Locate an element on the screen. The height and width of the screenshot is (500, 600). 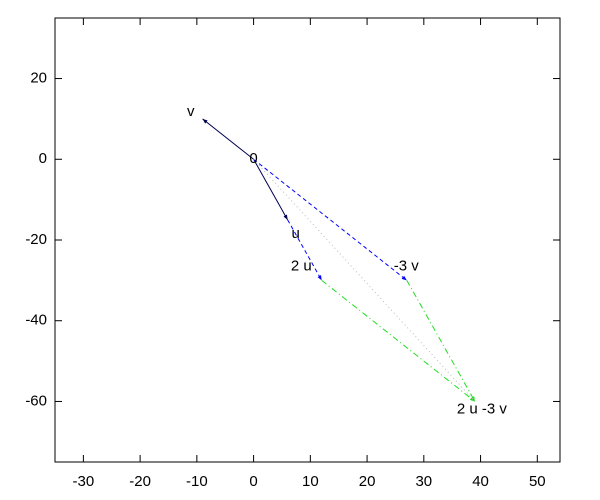
x-tick-label: 10 is located at coordinates (310, 481).